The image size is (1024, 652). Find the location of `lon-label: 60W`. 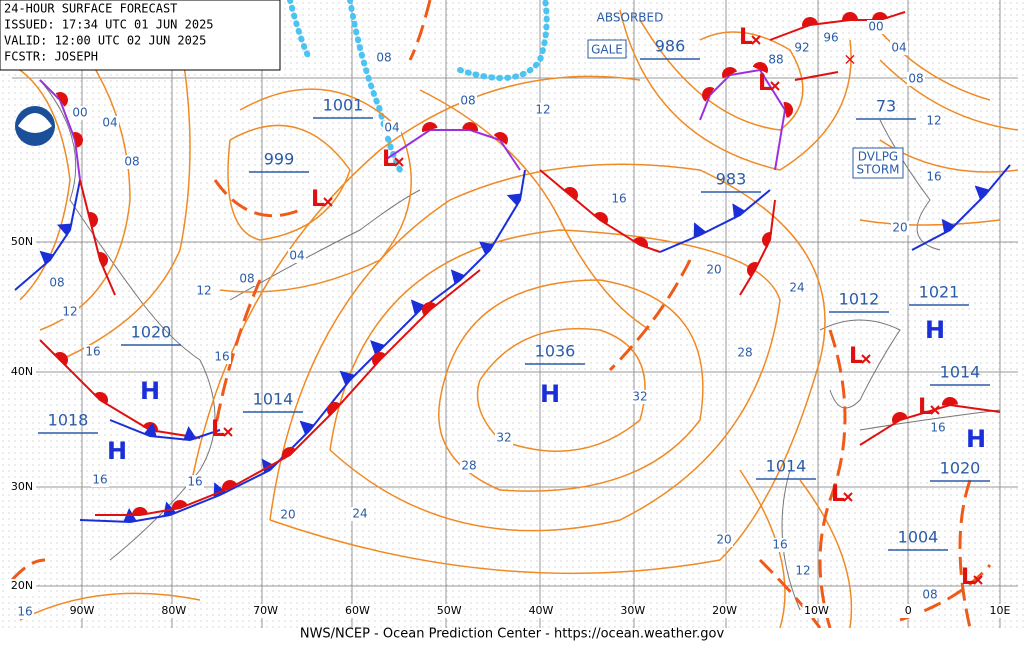

lon-label: 60W is located at coordinates (357, 610).